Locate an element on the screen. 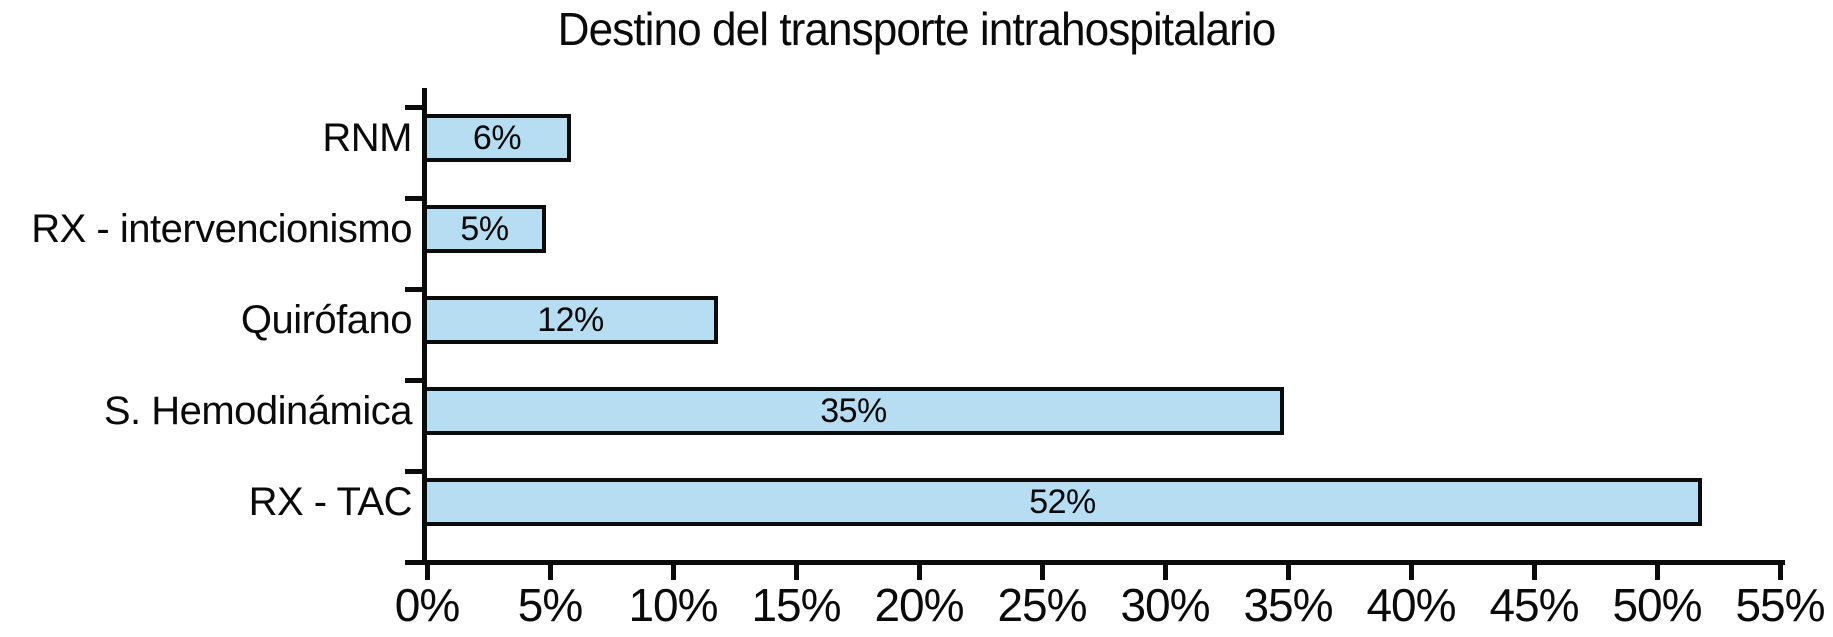  category-label: RX - intervencionismo is located at coordinates (221, 229).